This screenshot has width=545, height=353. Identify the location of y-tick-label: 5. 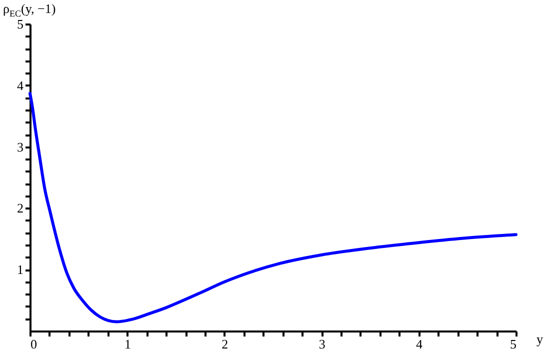
(20, 24).